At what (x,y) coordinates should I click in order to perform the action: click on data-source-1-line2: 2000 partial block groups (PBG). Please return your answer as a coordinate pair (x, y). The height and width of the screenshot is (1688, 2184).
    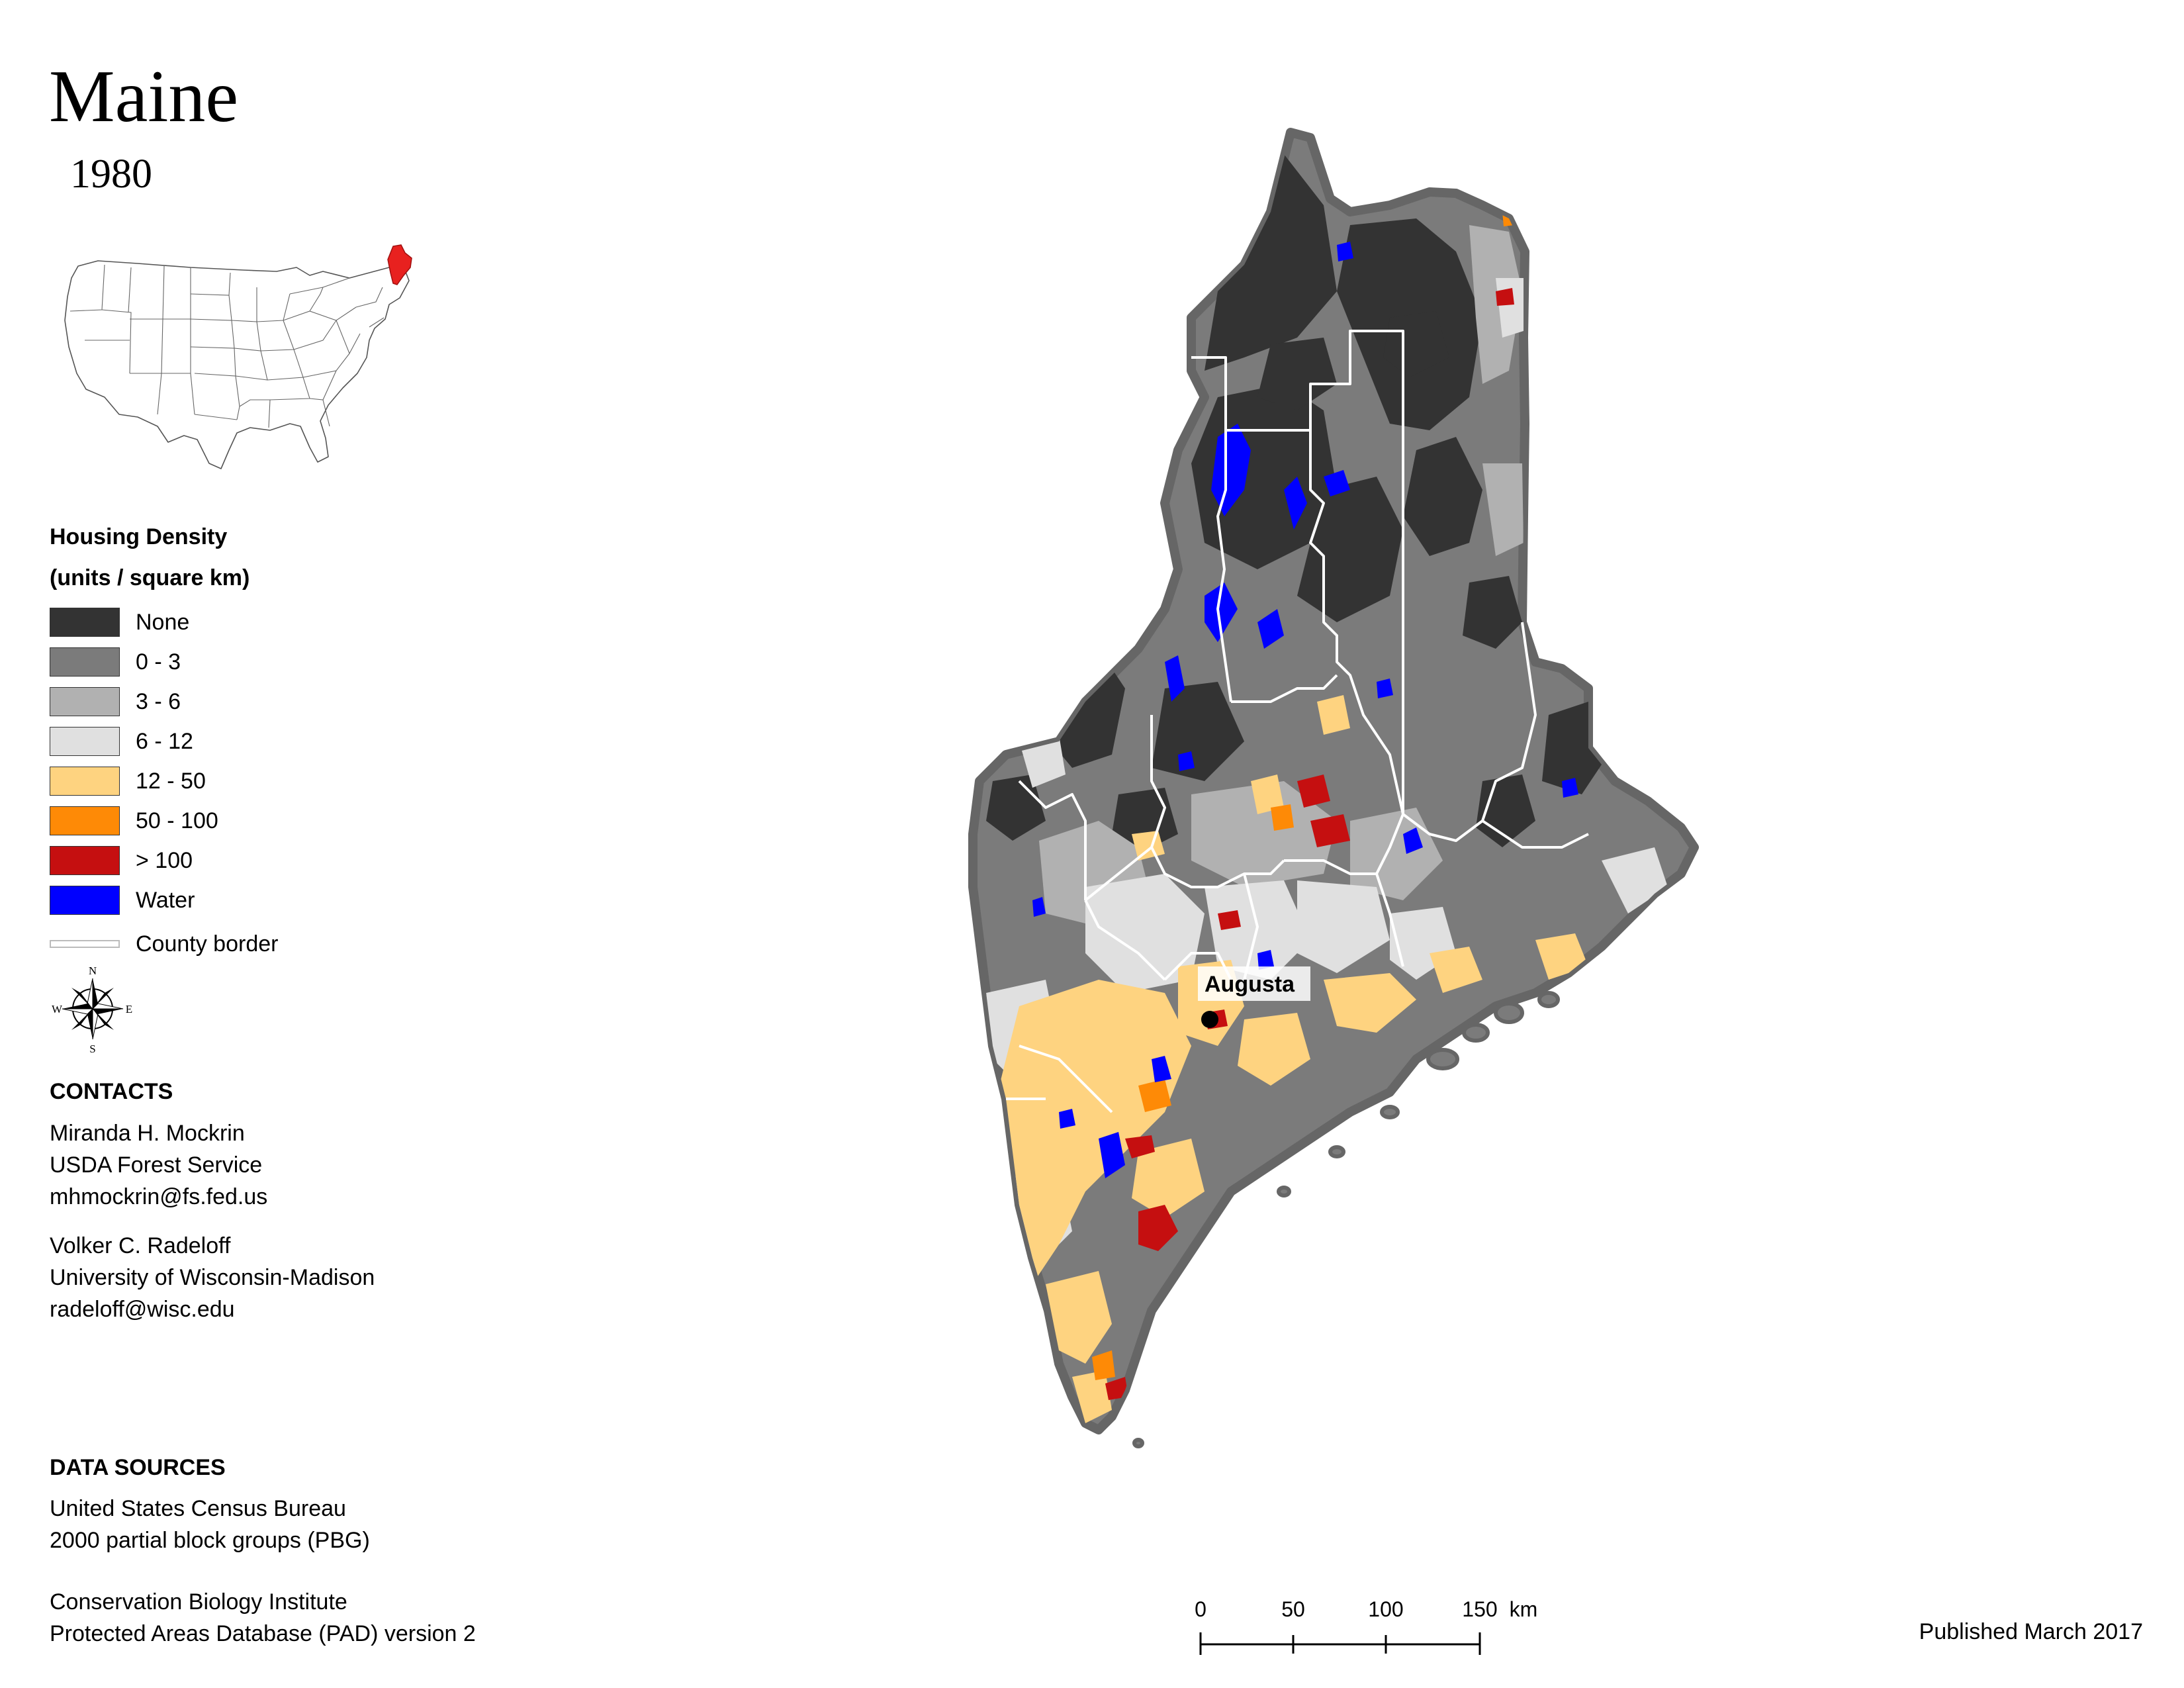
    Looking at the image, I should click on (210, 1540).